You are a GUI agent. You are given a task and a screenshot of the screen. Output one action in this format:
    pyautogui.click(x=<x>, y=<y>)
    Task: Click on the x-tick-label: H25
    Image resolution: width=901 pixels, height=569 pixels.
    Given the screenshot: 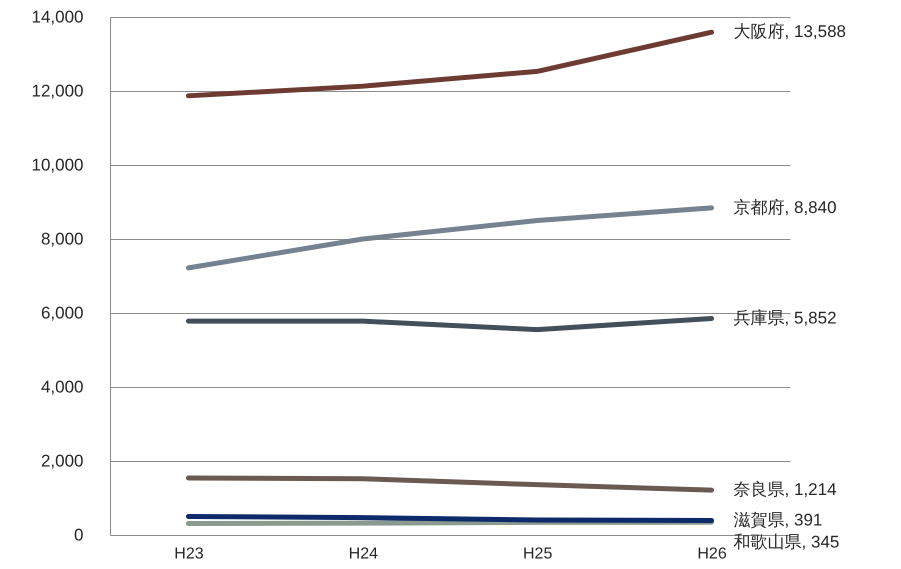 What is the action you would take?
    pyautogui.click(x=537, y=554)
    